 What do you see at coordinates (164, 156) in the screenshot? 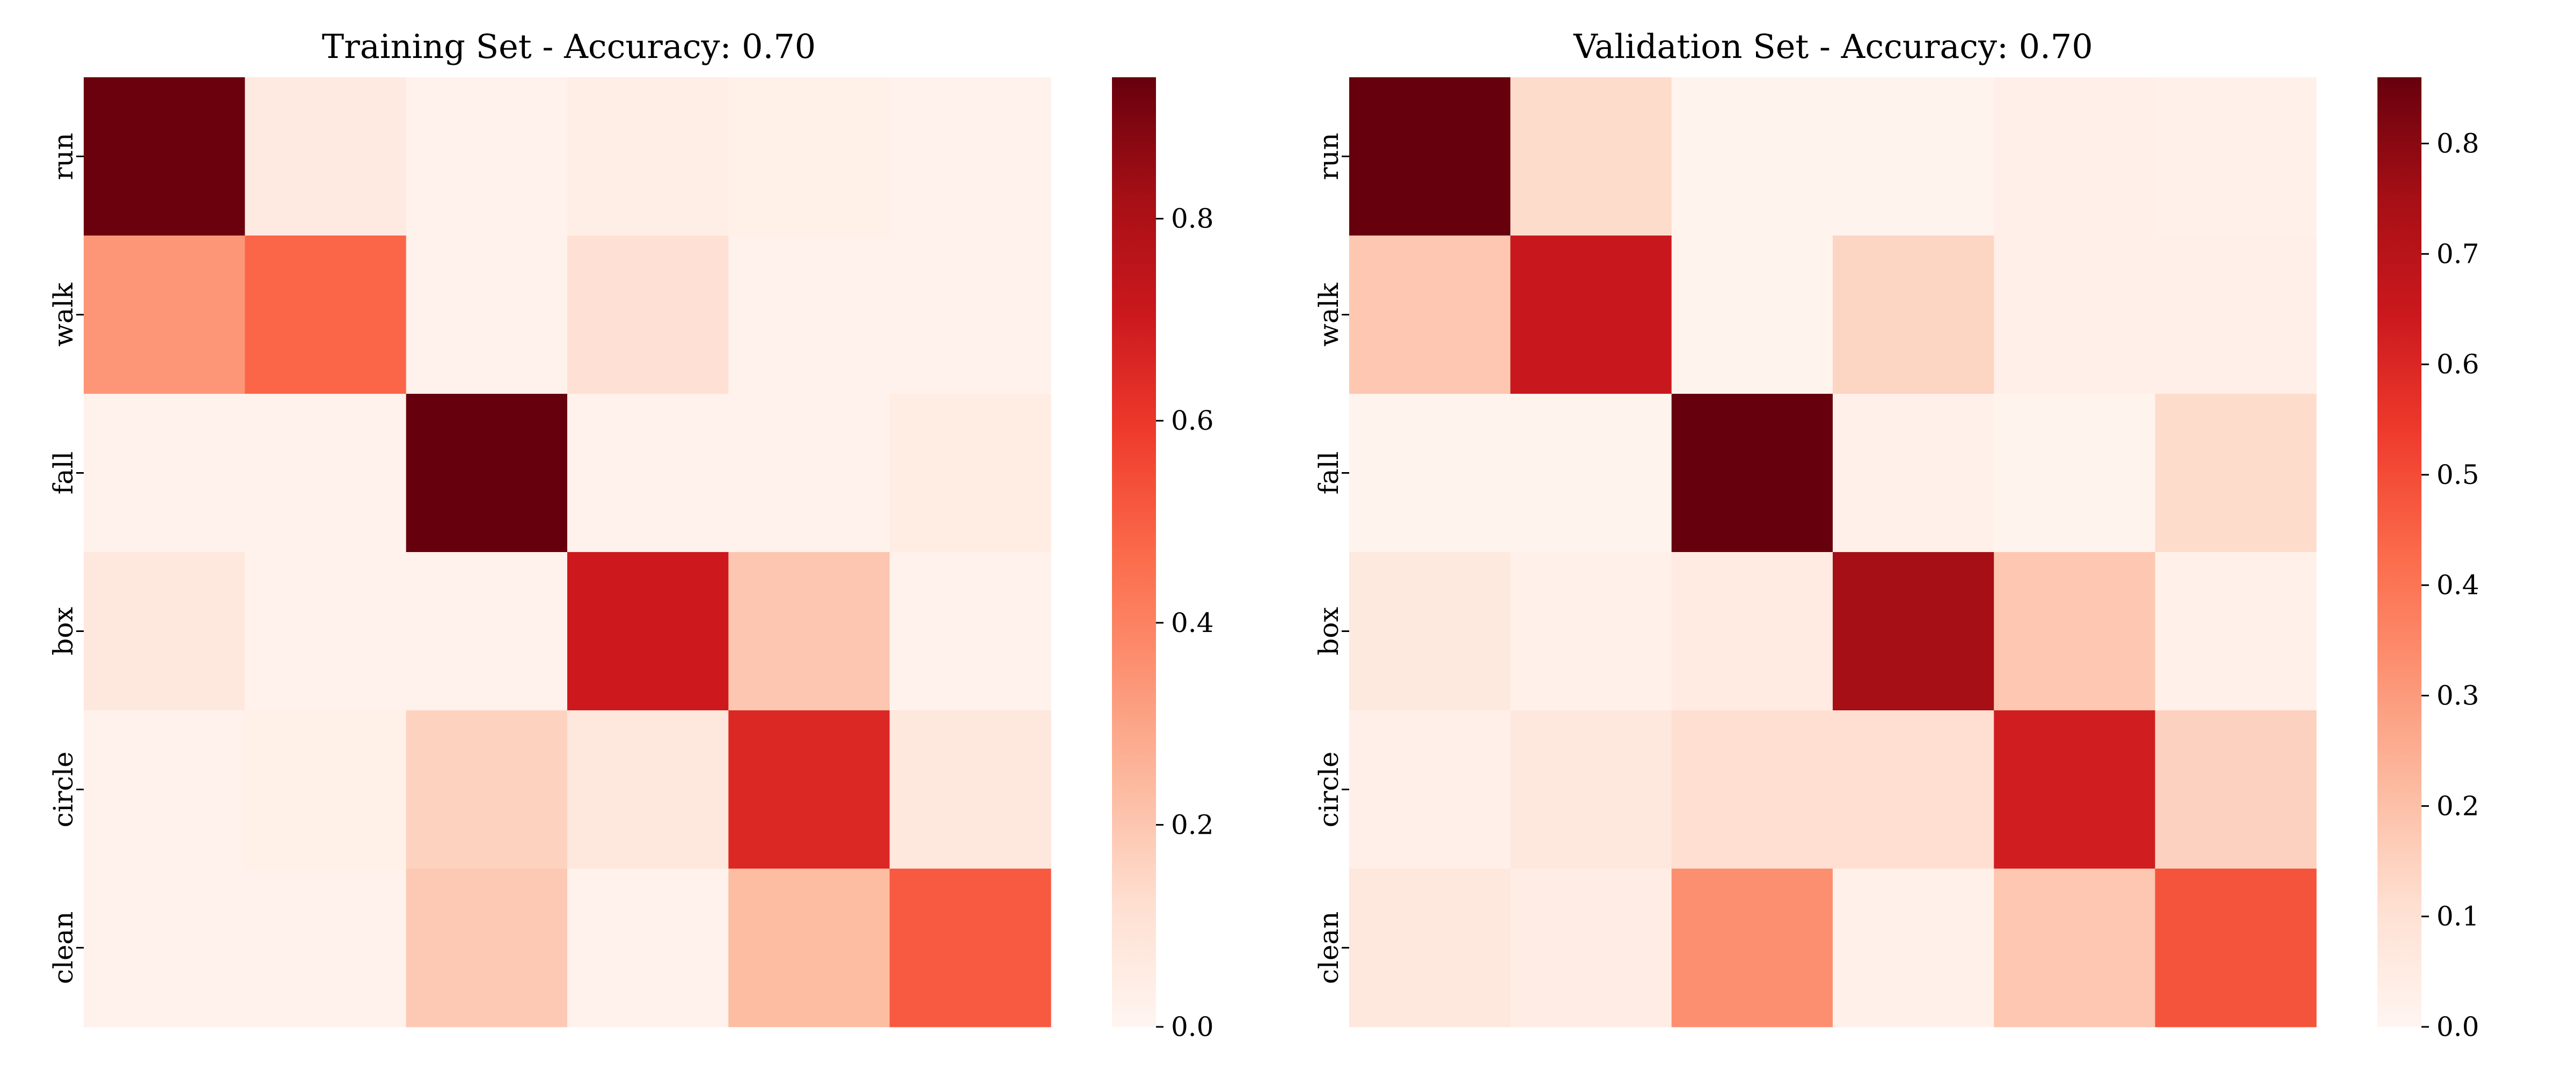
I see `training-cell-r0-c0` at bounding box center [164, 156].